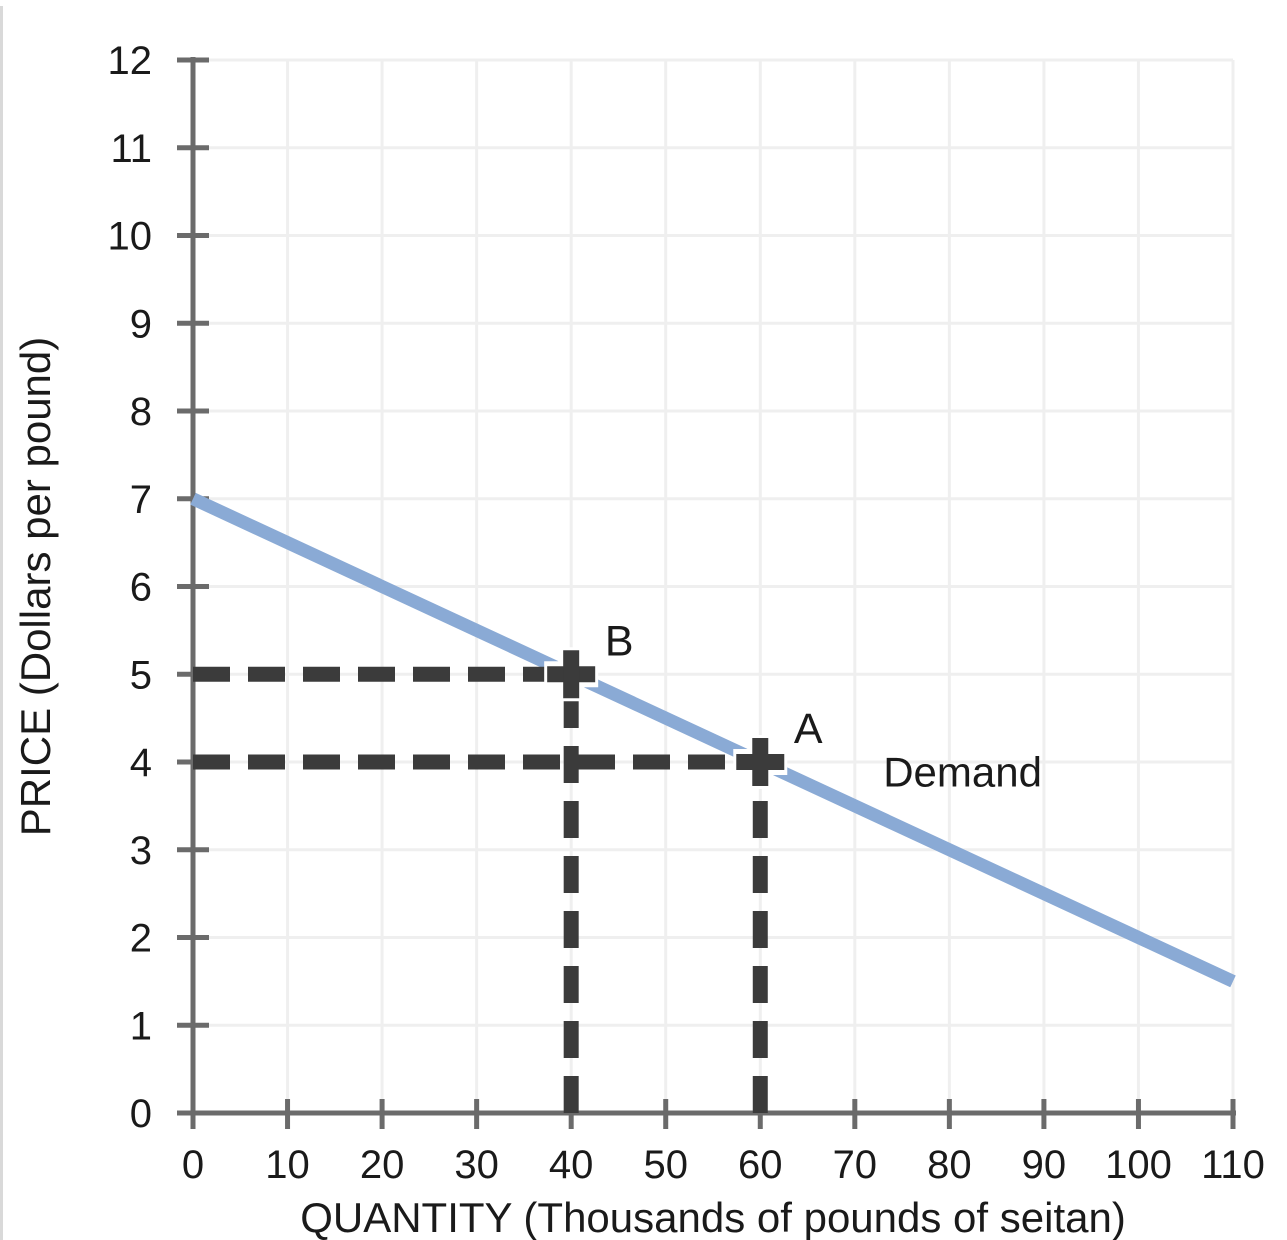 The image size is (1287, 1240). Describe the element at coordinates (1233, 1165) in the screenshot. I see `x-tick-label: 110` at that location.